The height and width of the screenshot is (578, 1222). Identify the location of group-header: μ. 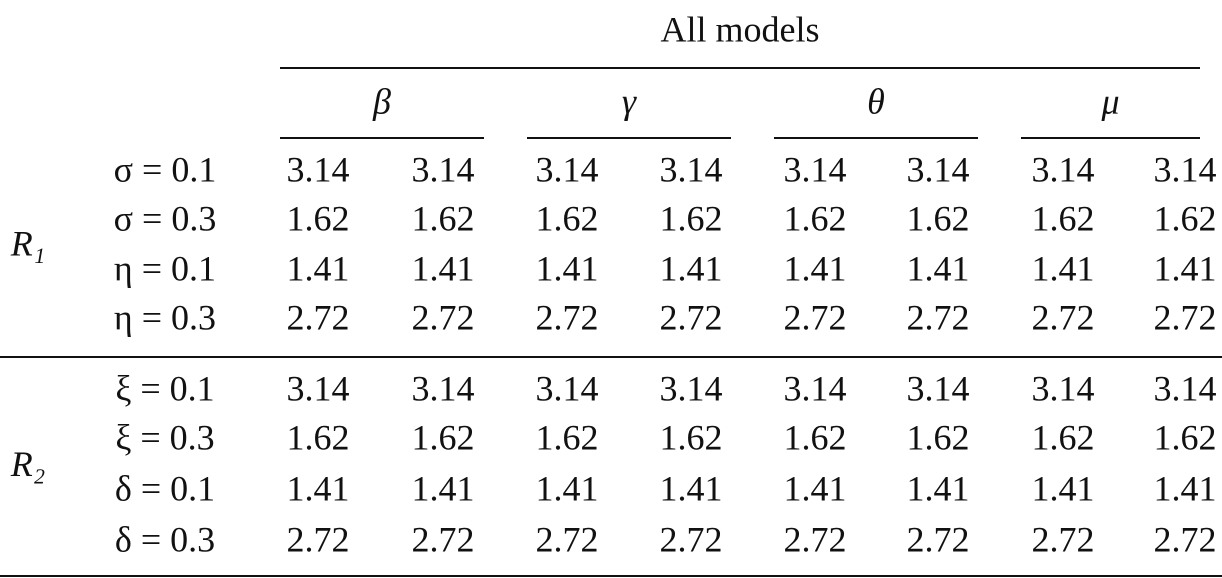
(1109, 101).